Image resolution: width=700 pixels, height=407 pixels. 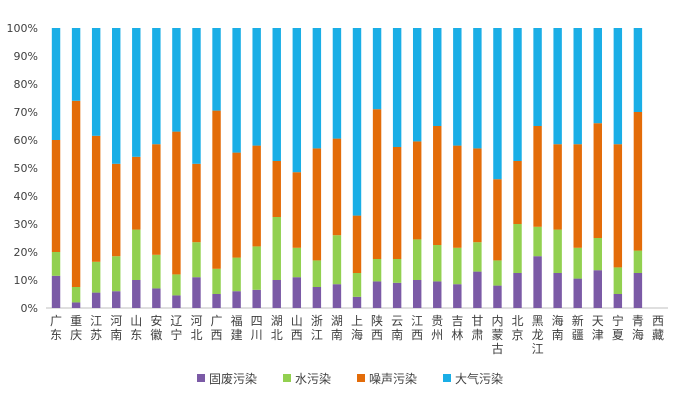 I want to click on legend-label-solid-waste: 固废污染, so click(x=232, y=378).